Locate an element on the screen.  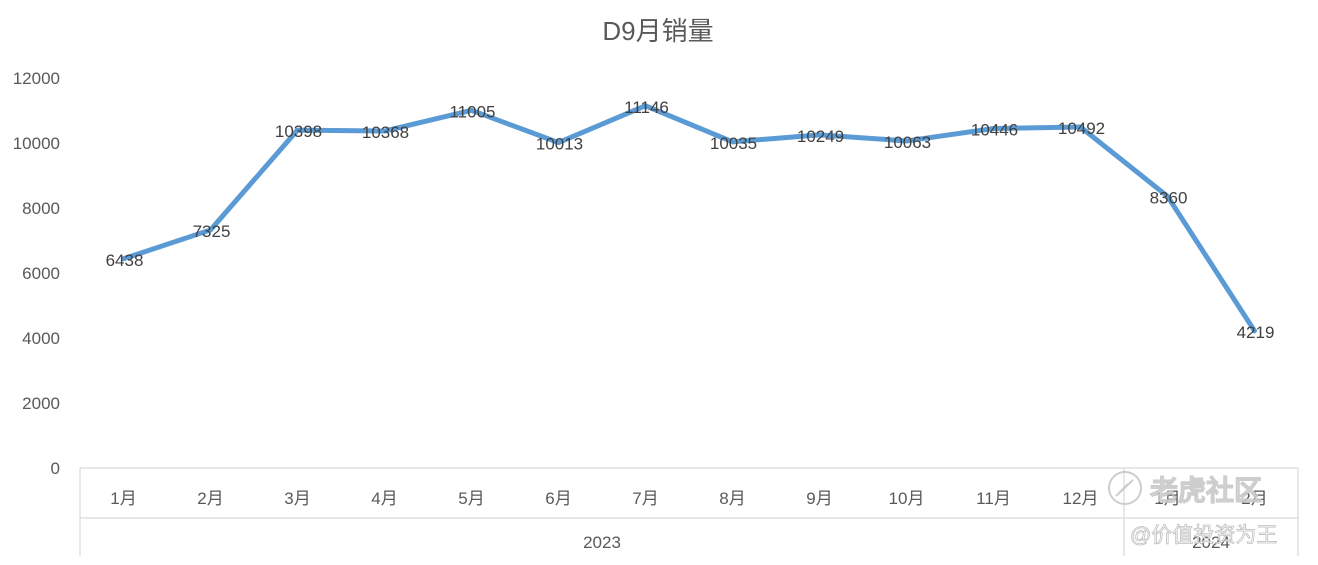
data-label: 4219 is located at coordinates (1256, 332).